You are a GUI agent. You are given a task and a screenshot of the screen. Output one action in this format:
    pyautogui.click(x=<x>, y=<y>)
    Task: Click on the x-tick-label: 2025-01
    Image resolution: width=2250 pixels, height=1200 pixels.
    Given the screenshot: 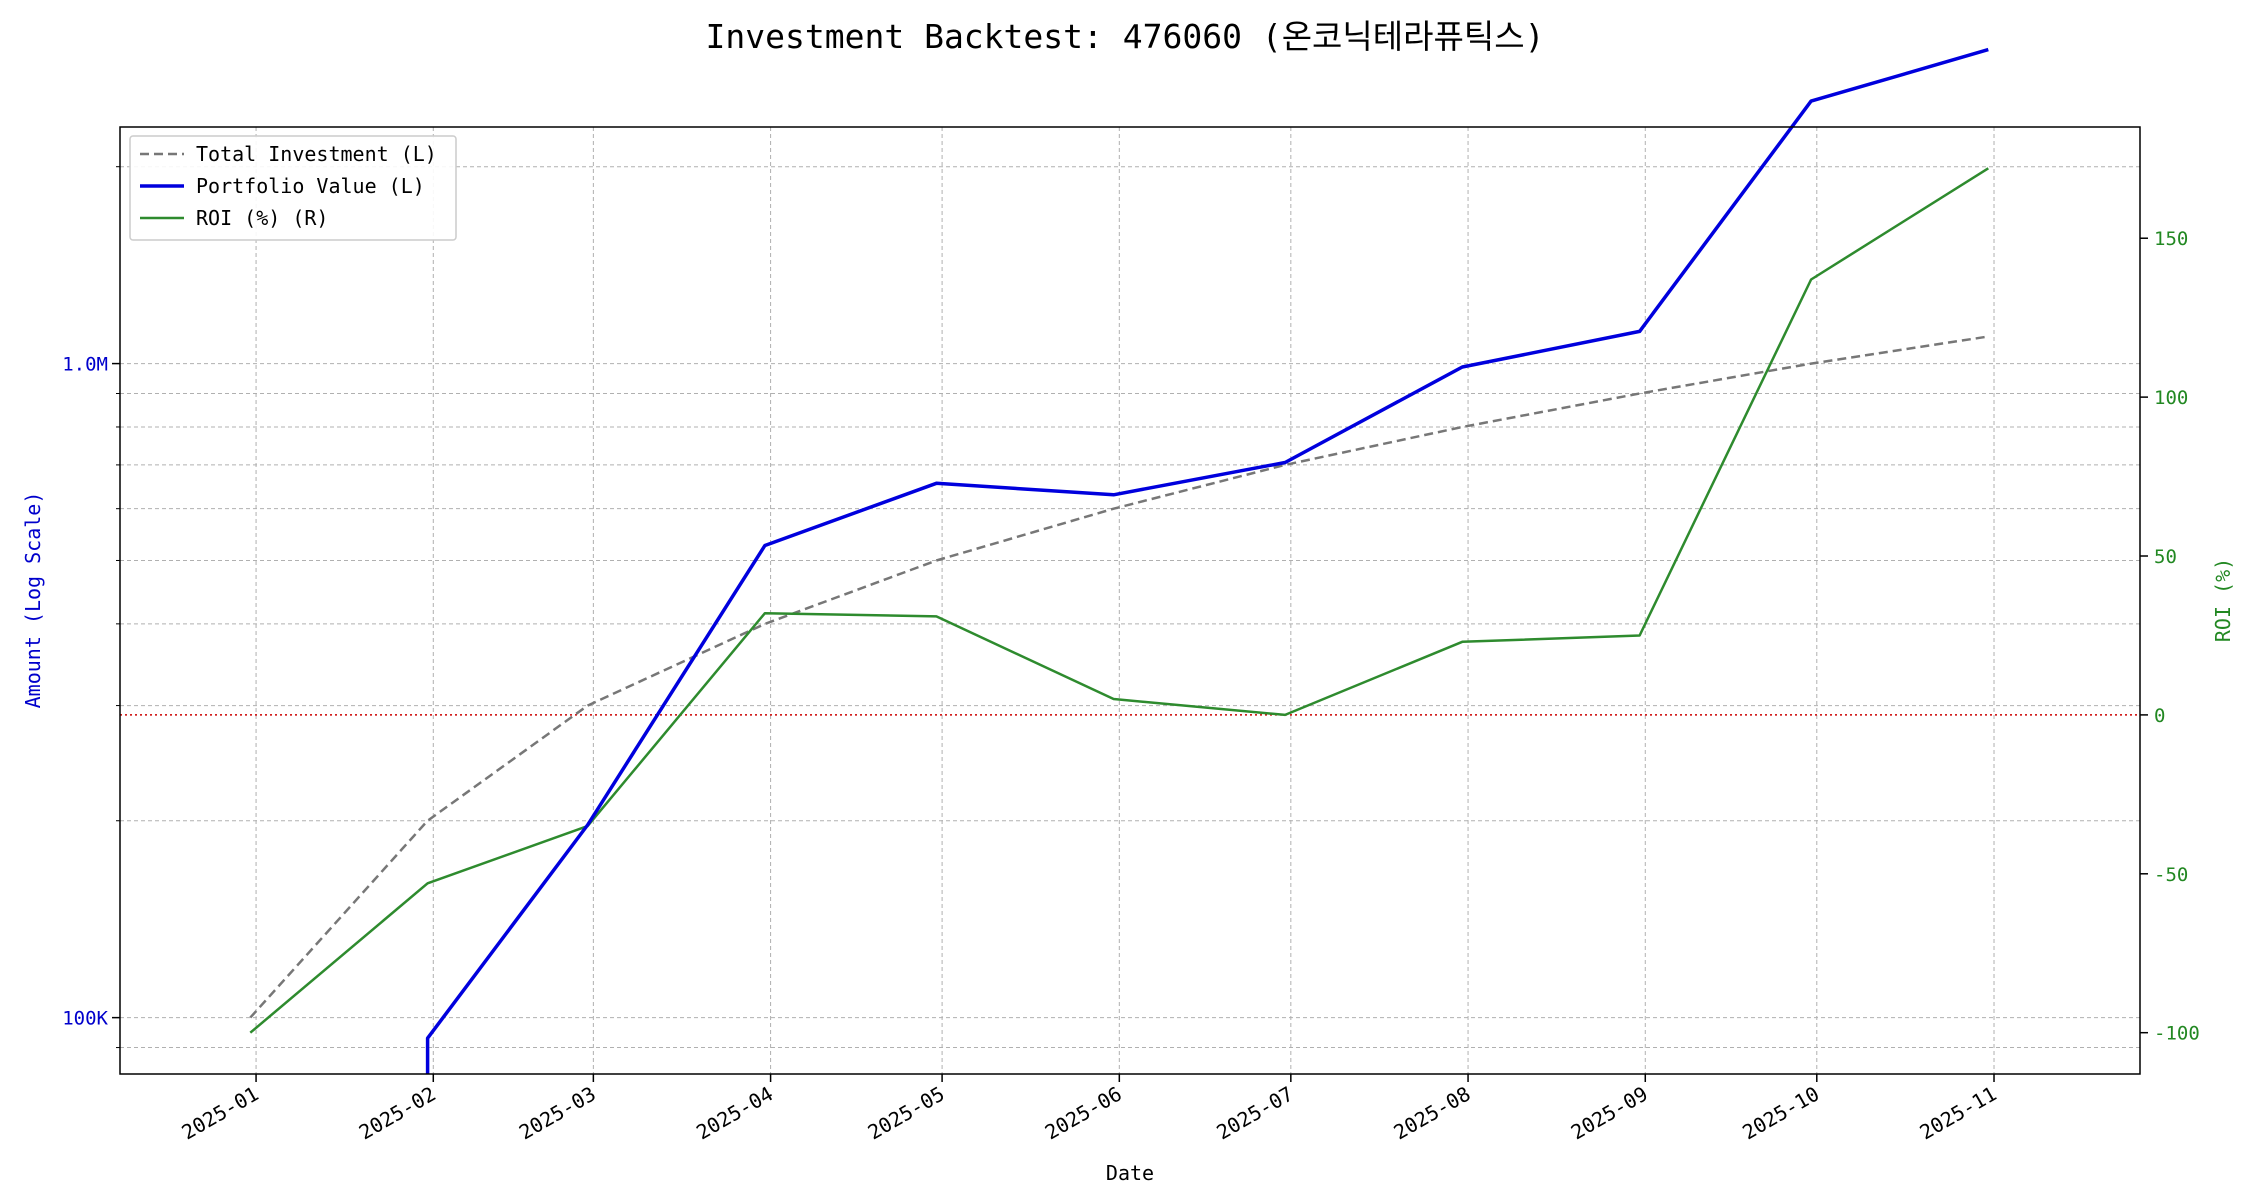 What is the action you would take?
    pyautogui.click(x=220, y=1113)
    